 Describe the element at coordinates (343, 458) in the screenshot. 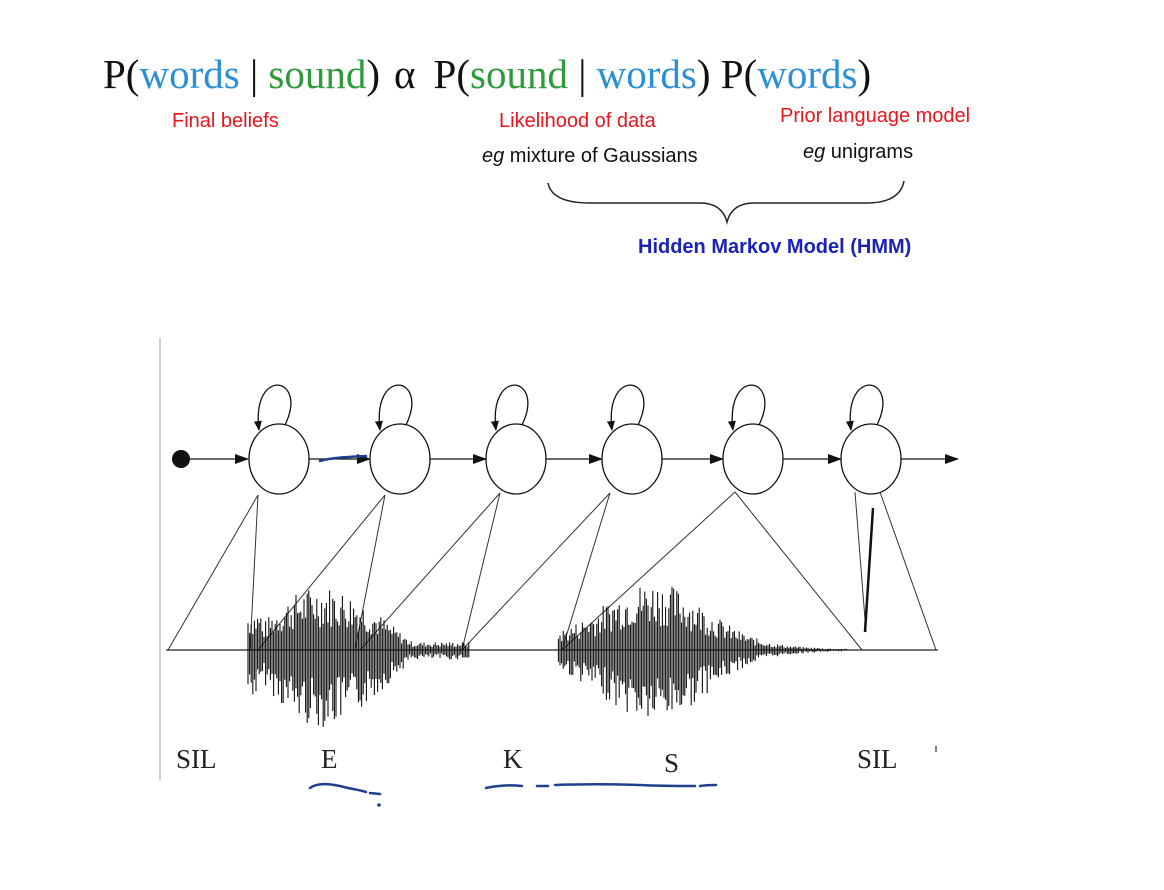

I see `pen-mark-arrow` at that location.